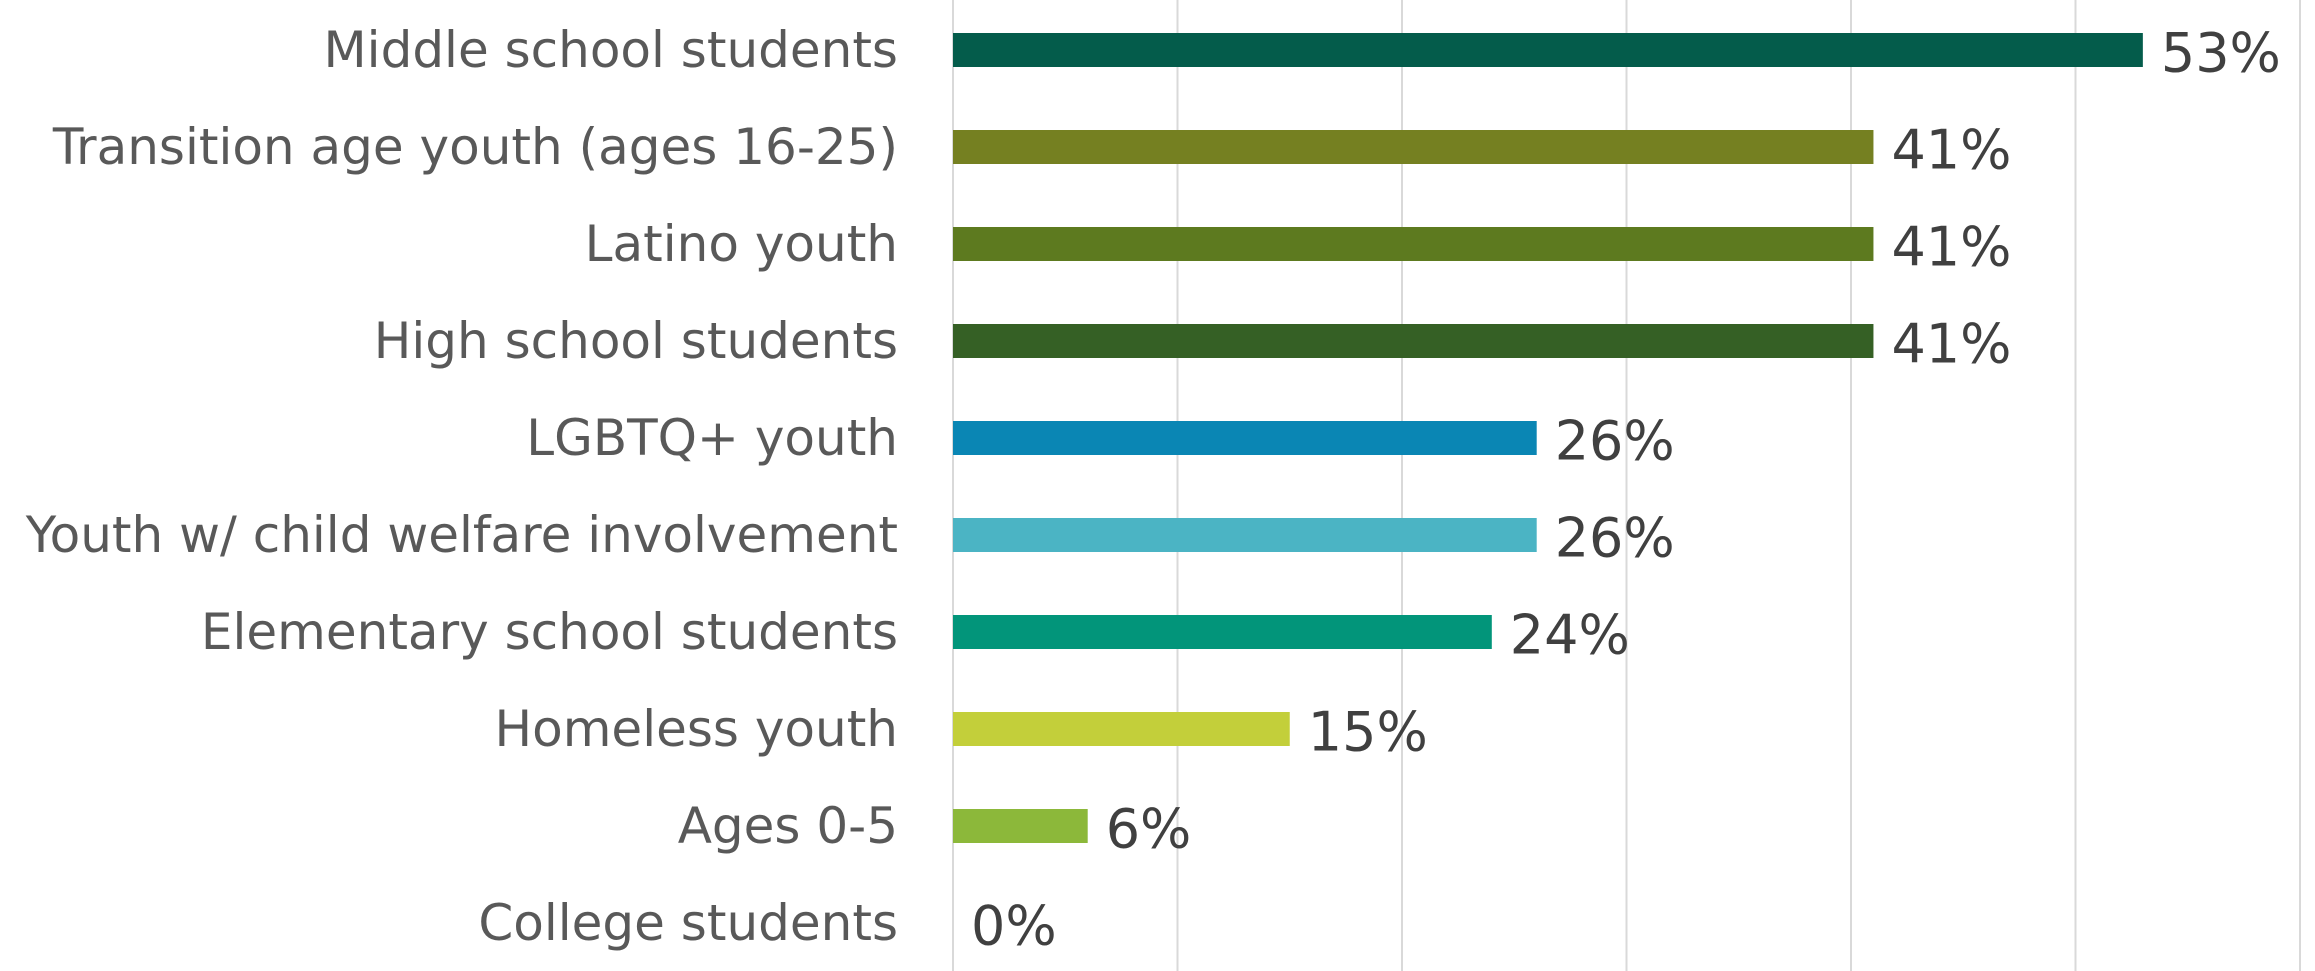 This screenshot has width=2315, height=971. I want to click on value-label: 24%, so click(1570, 635).